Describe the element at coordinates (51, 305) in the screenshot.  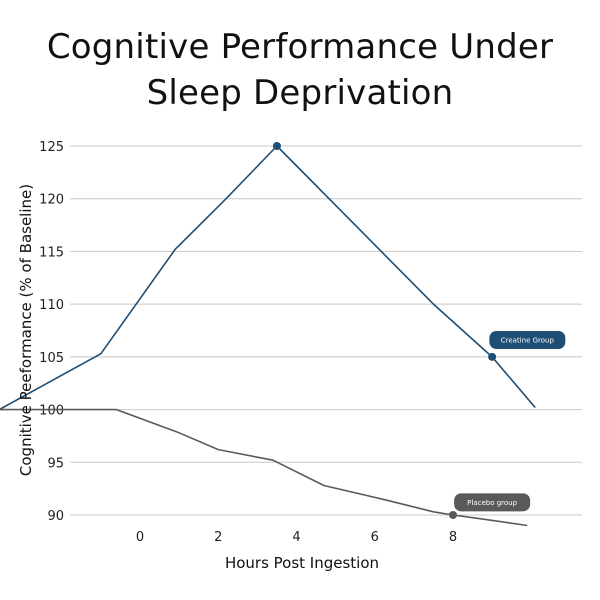
I see `y-tick-label: 110` at that location.